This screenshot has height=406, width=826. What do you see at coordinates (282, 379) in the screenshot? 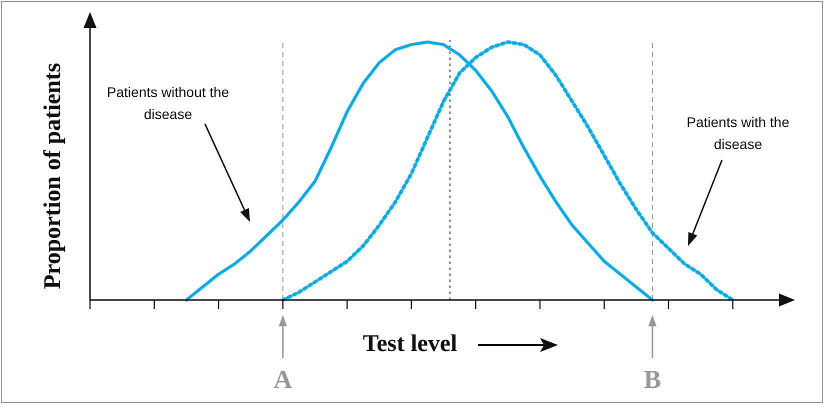
I see `text: A` at bounding box center [282, 379].